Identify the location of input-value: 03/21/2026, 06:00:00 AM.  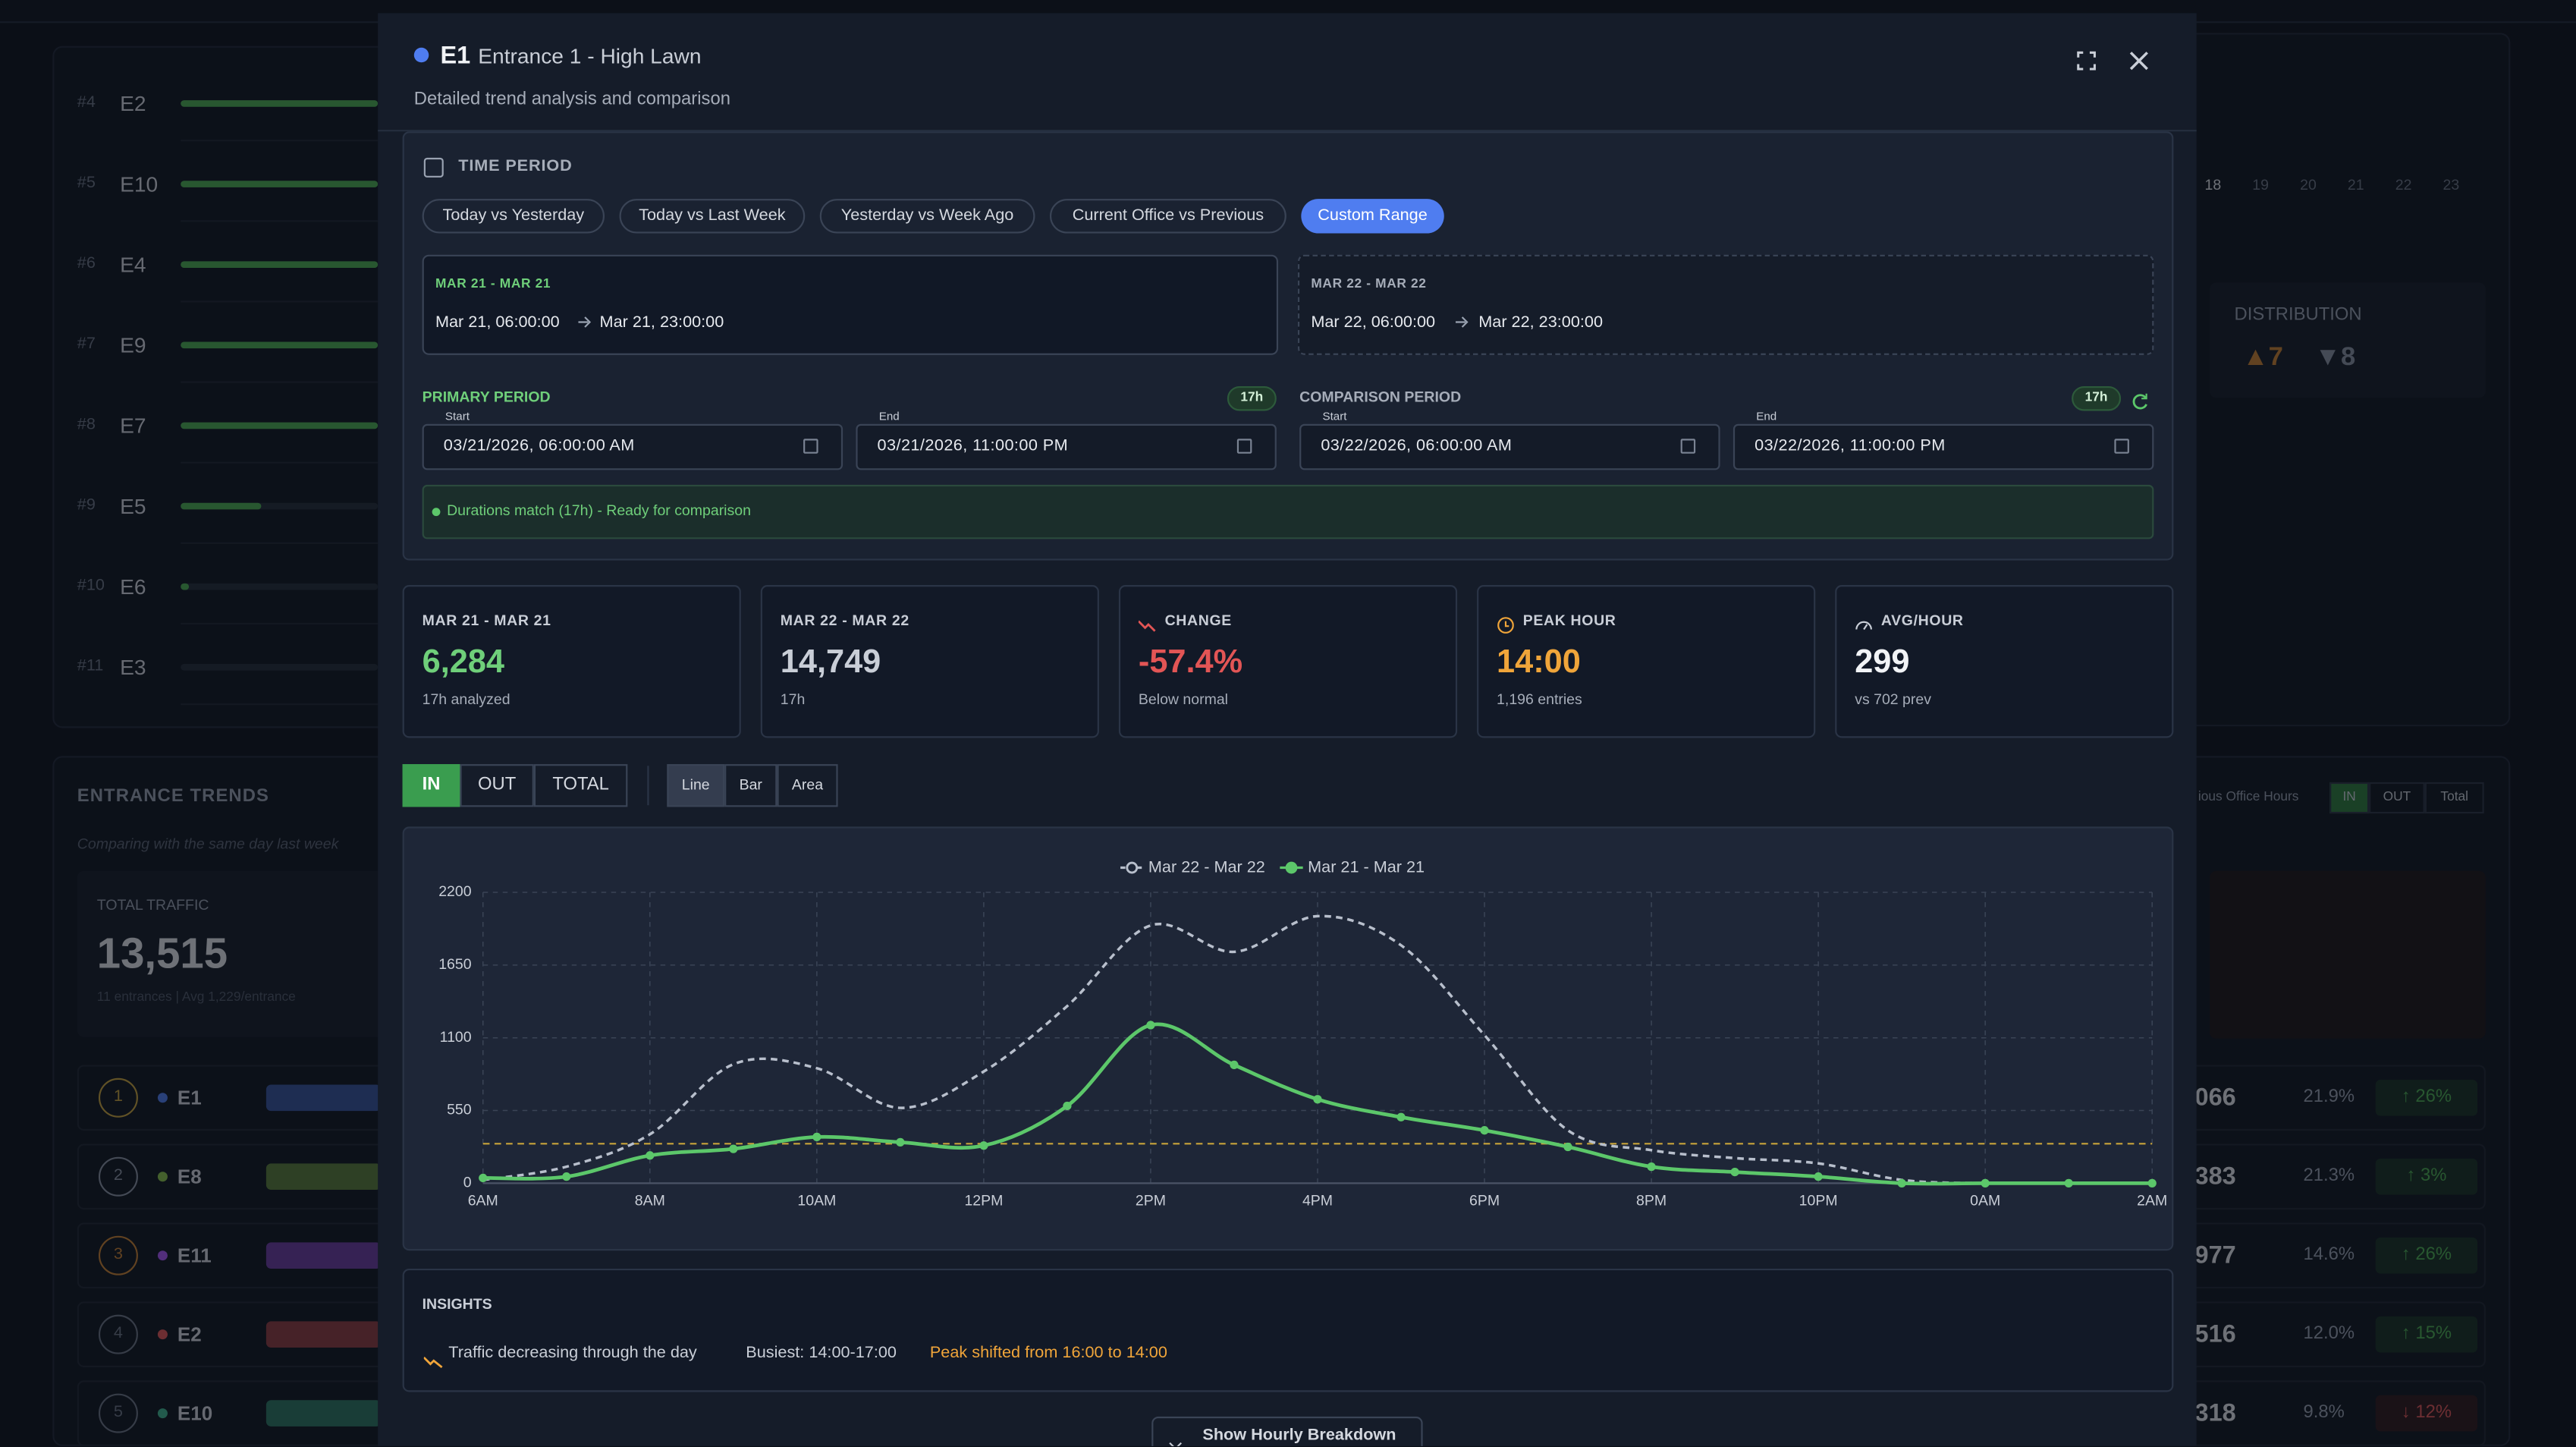
(539, 446).